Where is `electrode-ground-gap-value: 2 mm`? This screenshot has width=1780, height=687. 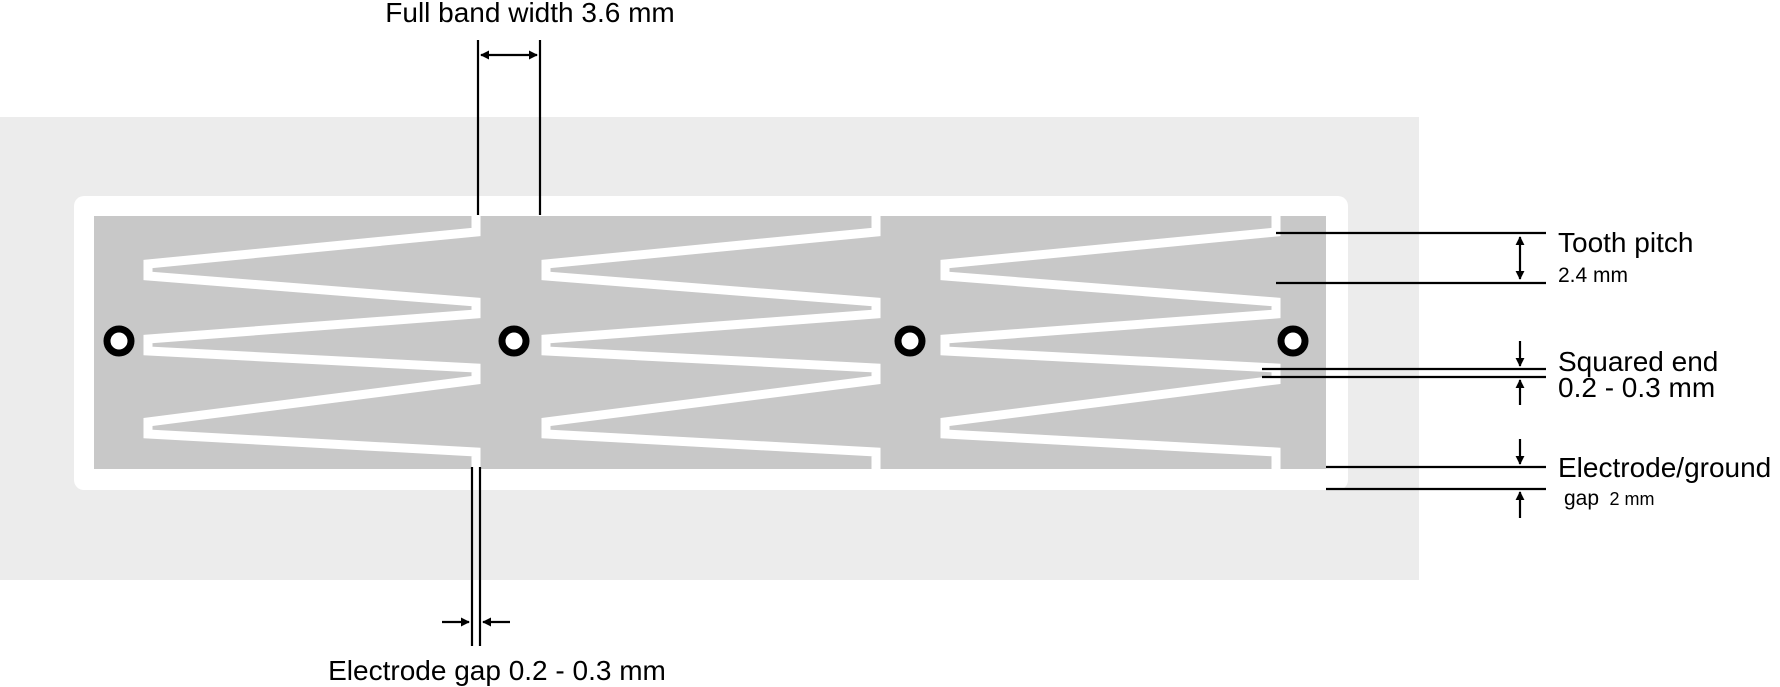
electrode-ground-gap-value: 2 mm is located at coordinates (1632, 499).